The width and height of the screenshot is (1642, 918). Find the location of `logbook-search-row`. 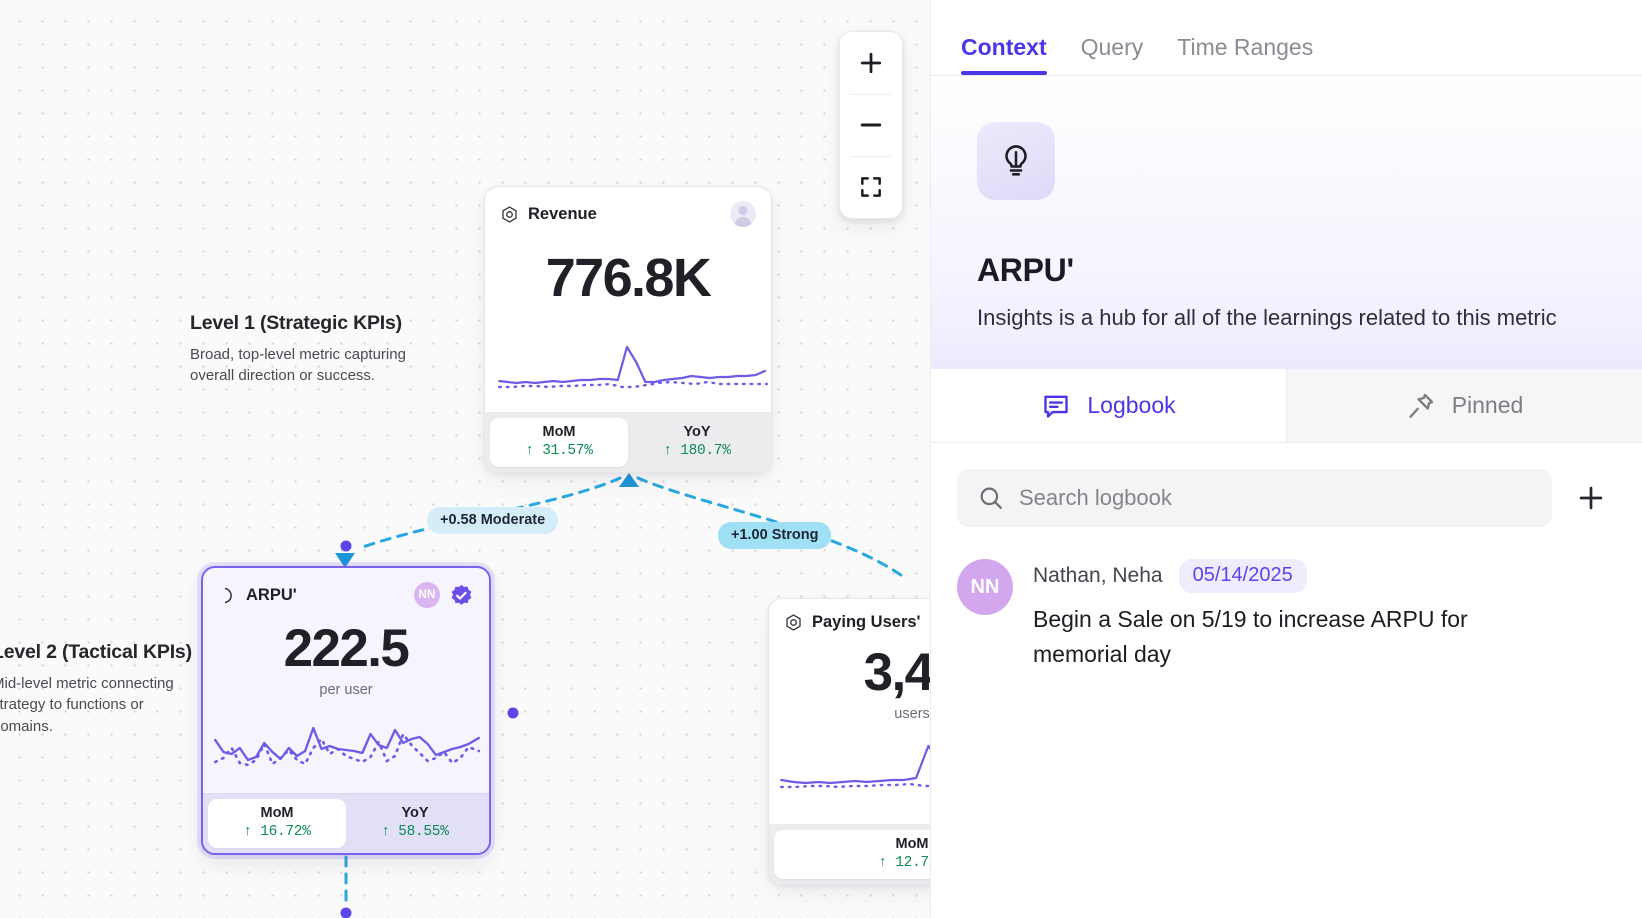

logbook-search-row is located at coordinates (1286, 490).